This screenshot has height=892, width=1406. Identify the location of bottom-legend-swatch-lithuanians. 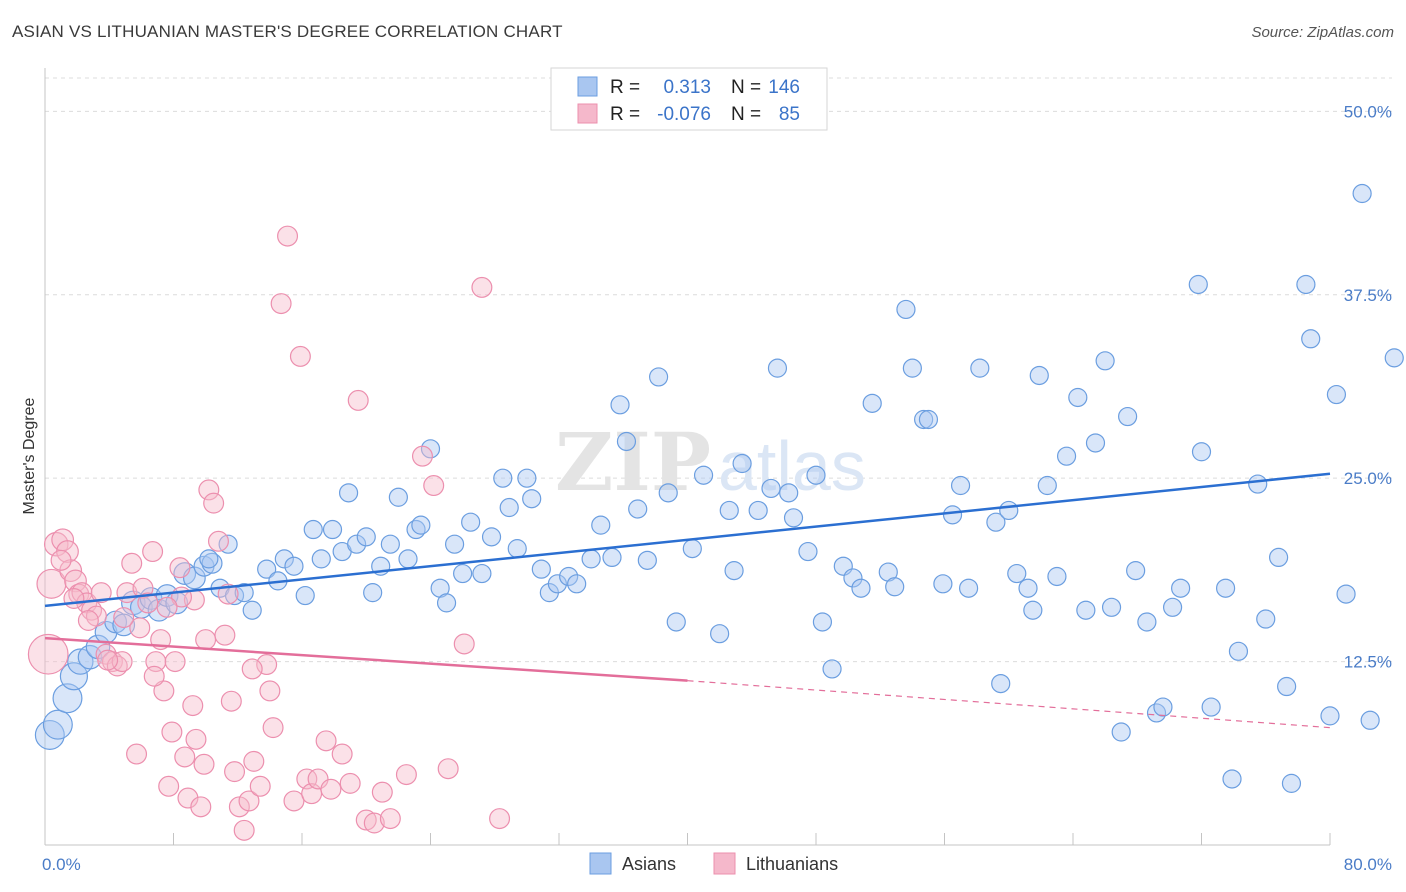
(724, 863).